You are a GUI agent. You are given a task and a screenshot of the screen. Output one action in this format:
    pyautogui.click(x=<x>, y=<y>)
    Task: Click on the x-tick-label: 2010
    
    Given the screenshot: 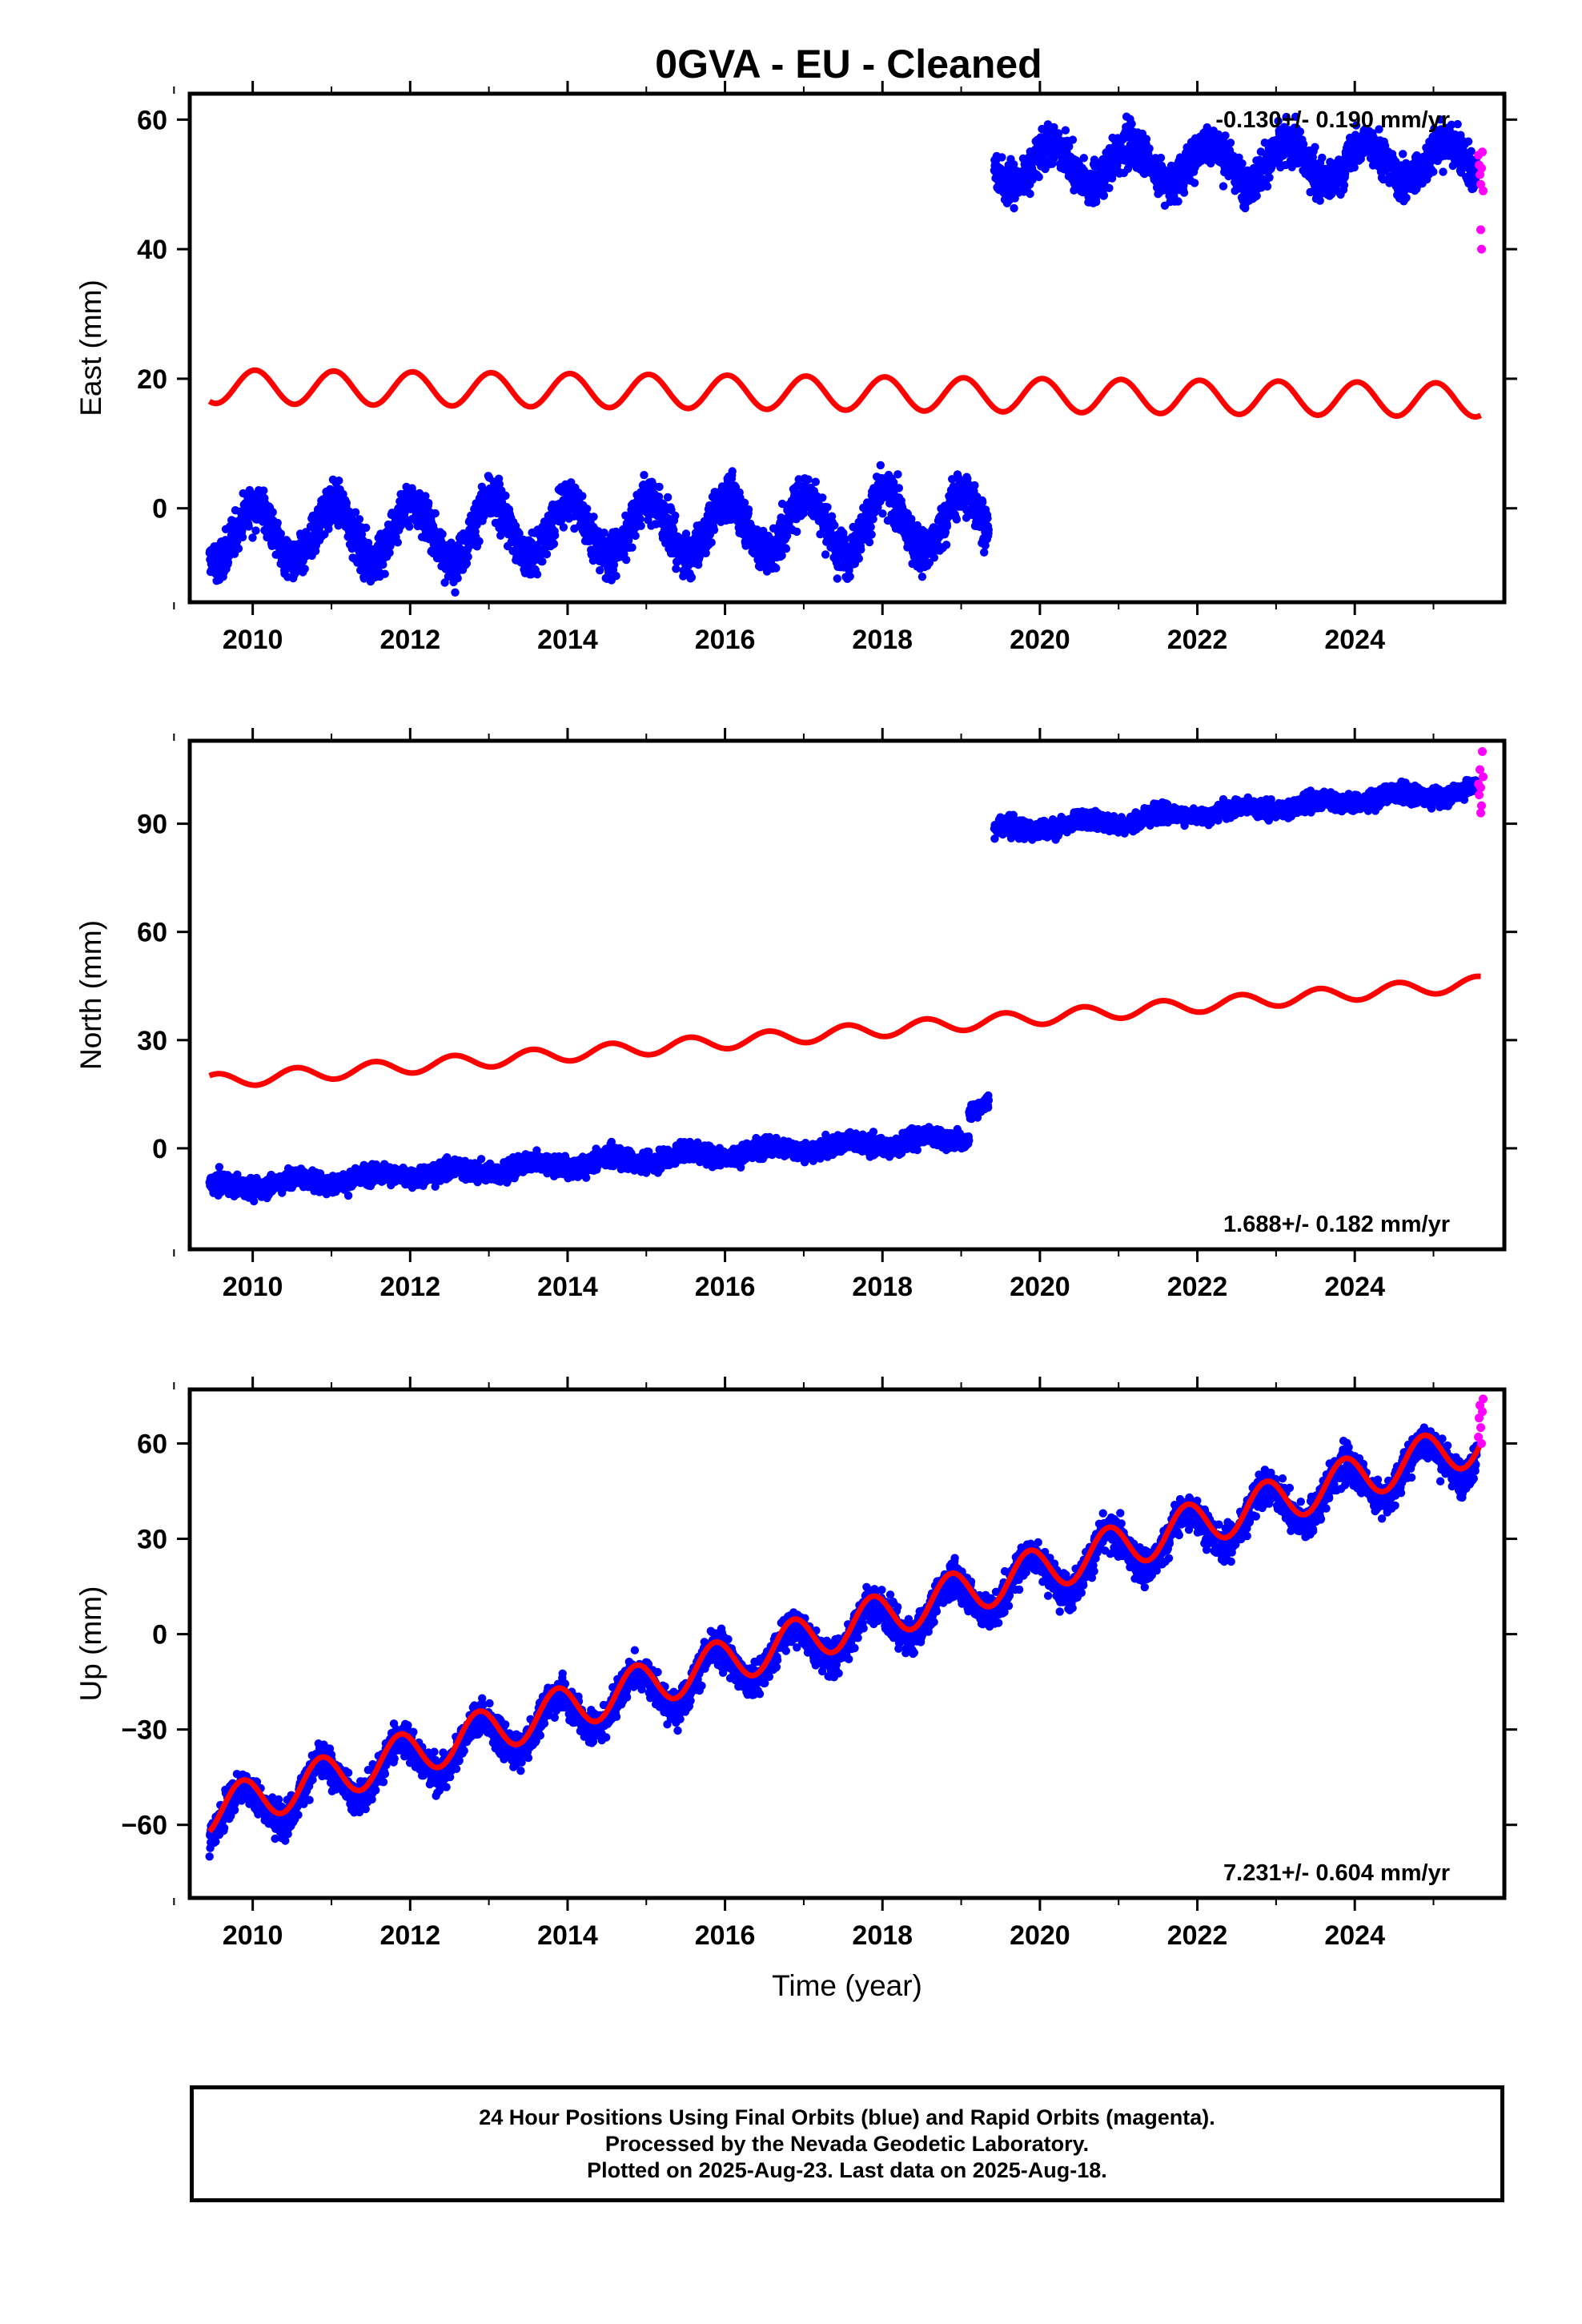 What is the action you would take?
    pyautogui.click(x=253, y=640)
    